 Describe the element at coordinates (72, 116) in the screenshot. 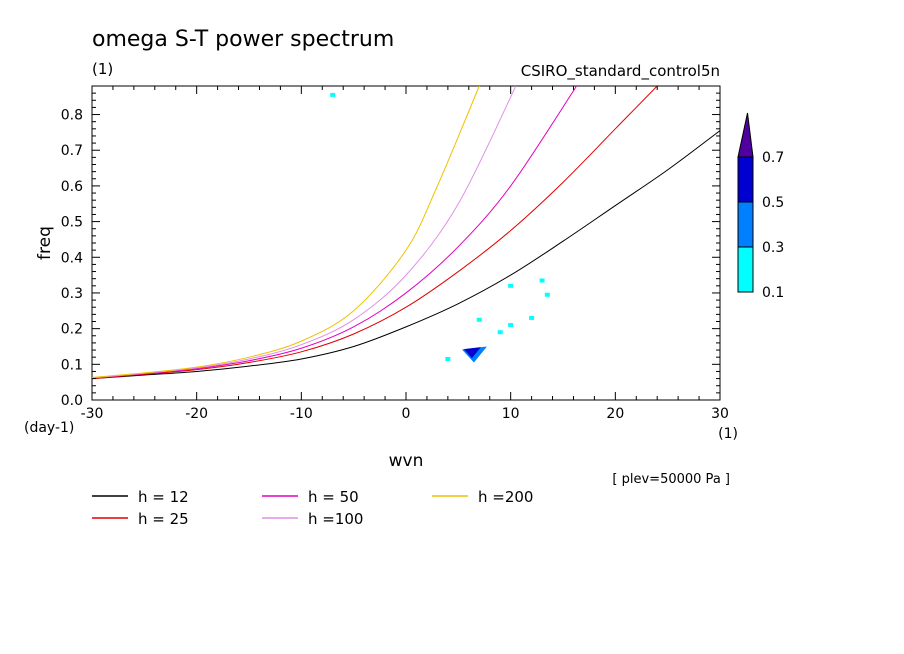

I see `y-tick-label: 0.8` at that location.